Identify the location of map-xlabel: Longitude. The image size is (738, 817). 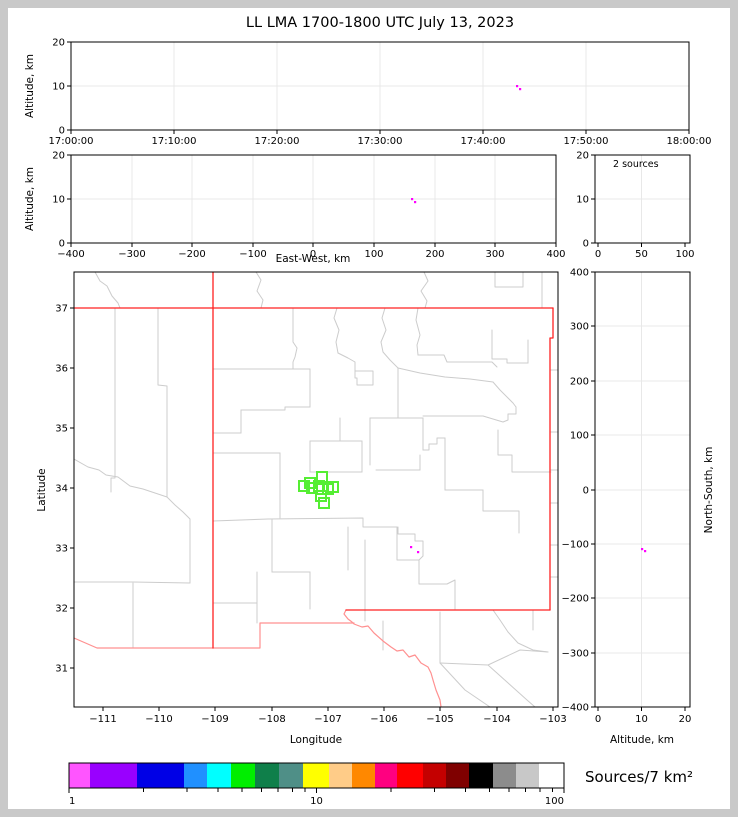
(316, 740).